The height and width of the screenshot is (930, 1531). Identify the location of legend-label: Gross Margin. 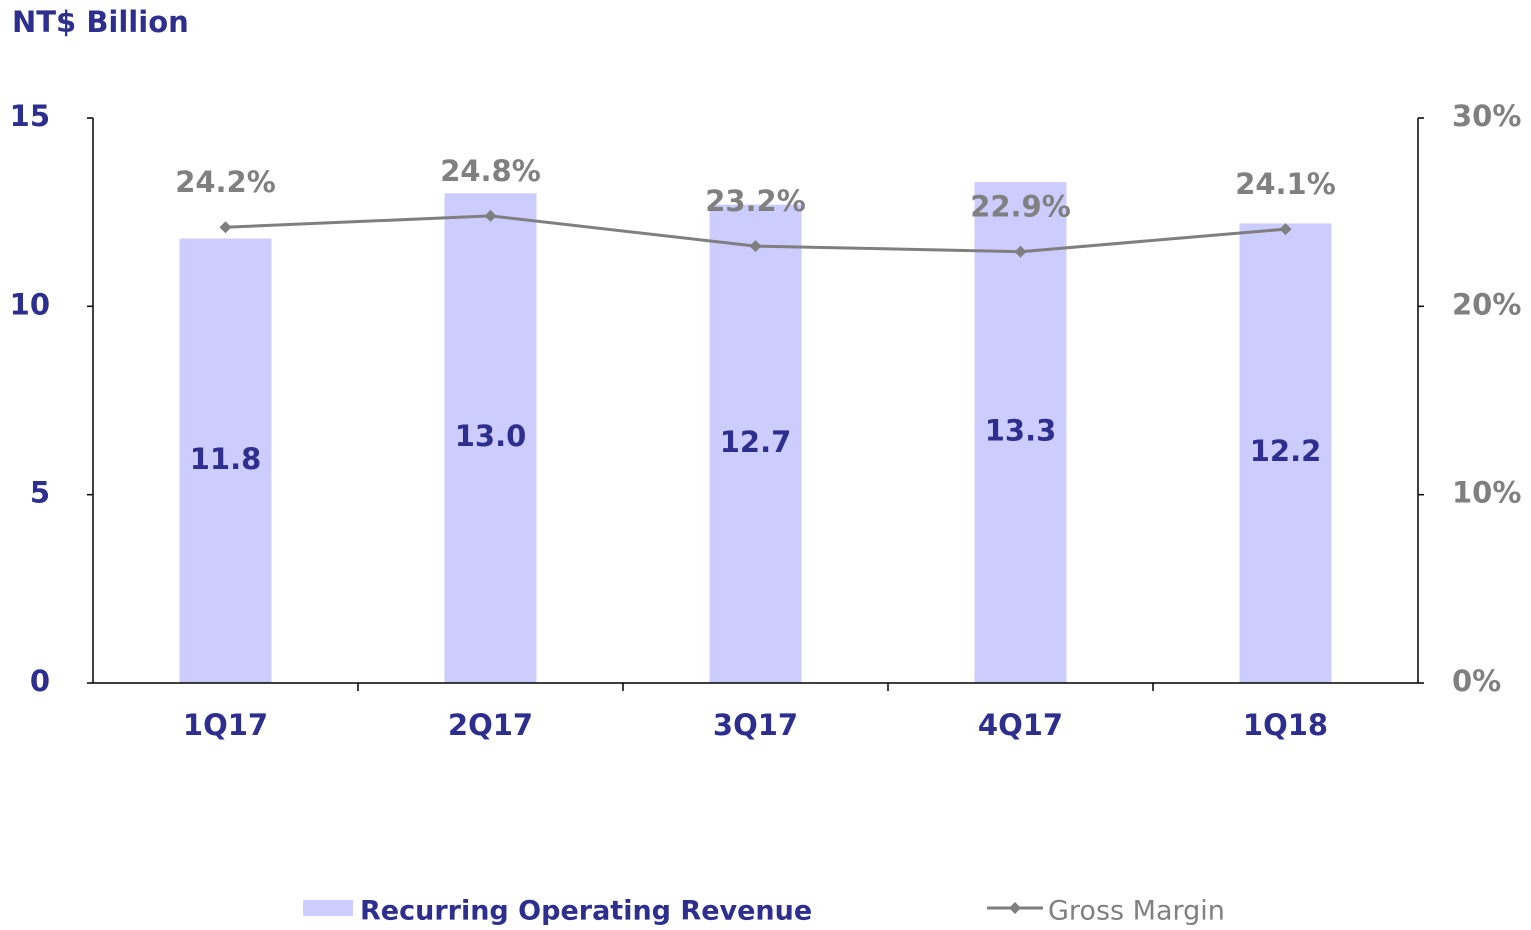
(1136, 911).